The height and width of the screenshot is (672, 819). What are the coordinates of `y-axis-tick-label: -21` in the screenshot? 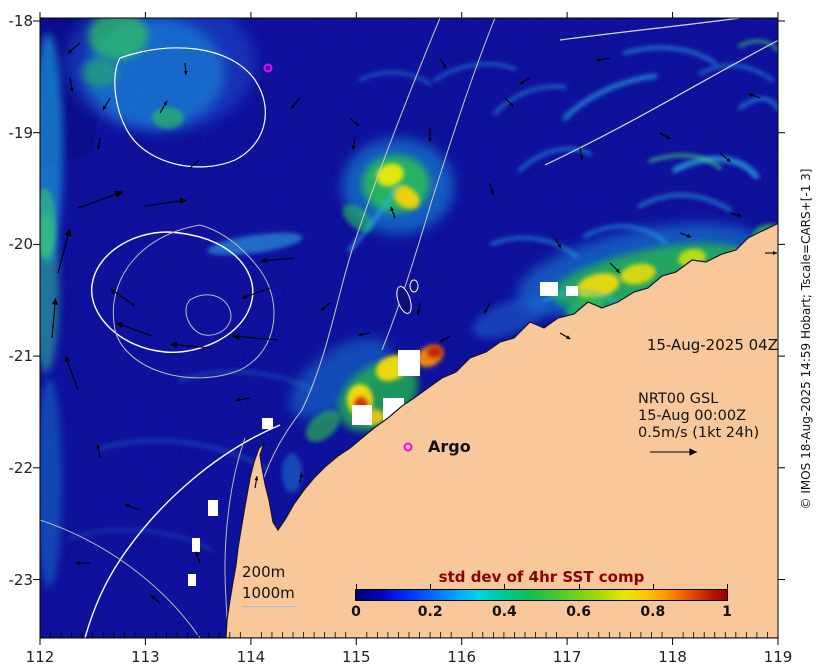 It's located at (21, 356).